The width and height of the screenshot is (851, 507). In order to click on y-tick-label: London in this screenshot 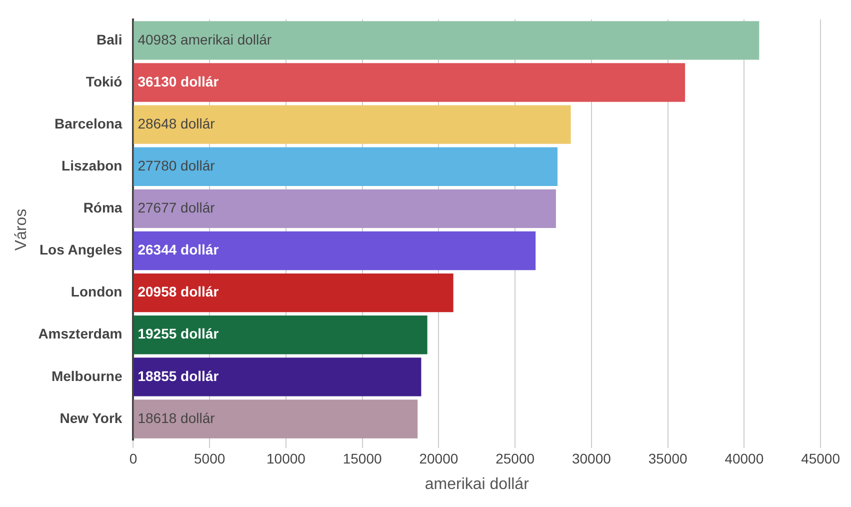, I will do `click(96, 292)`.